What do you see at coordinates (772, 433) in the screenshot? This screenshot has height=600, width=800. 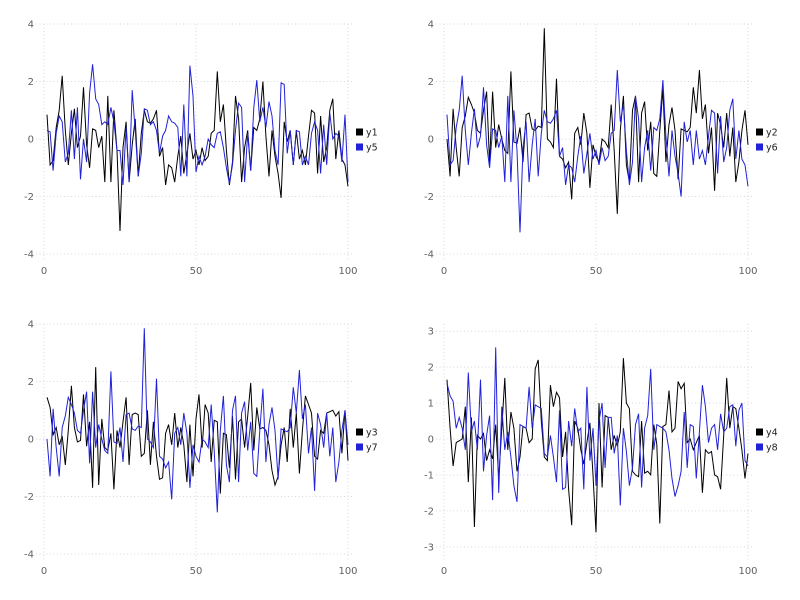 I see `legend-label-y4: y4` at bounding box center [772, 433].